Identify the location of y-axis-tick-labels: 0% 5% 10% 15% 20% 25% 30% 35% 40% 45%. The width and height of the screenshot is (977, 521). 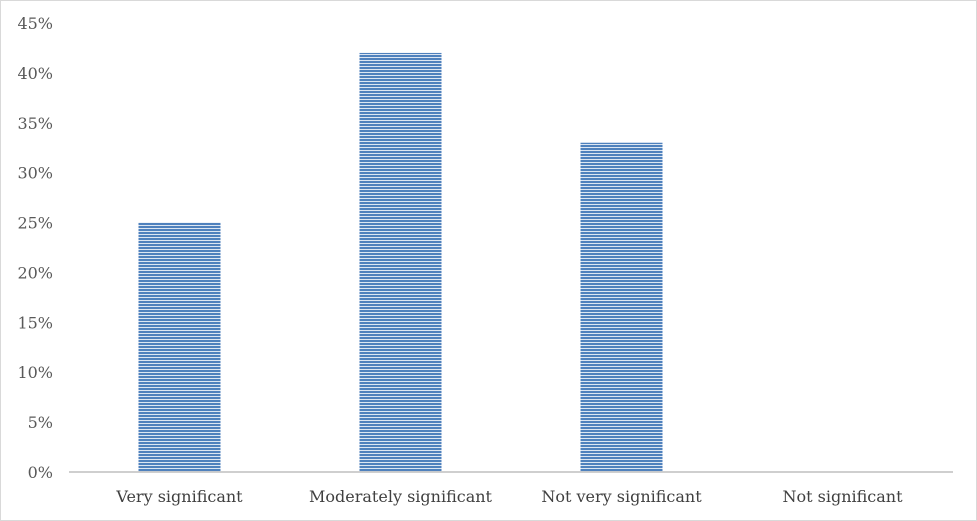
(35, 248).